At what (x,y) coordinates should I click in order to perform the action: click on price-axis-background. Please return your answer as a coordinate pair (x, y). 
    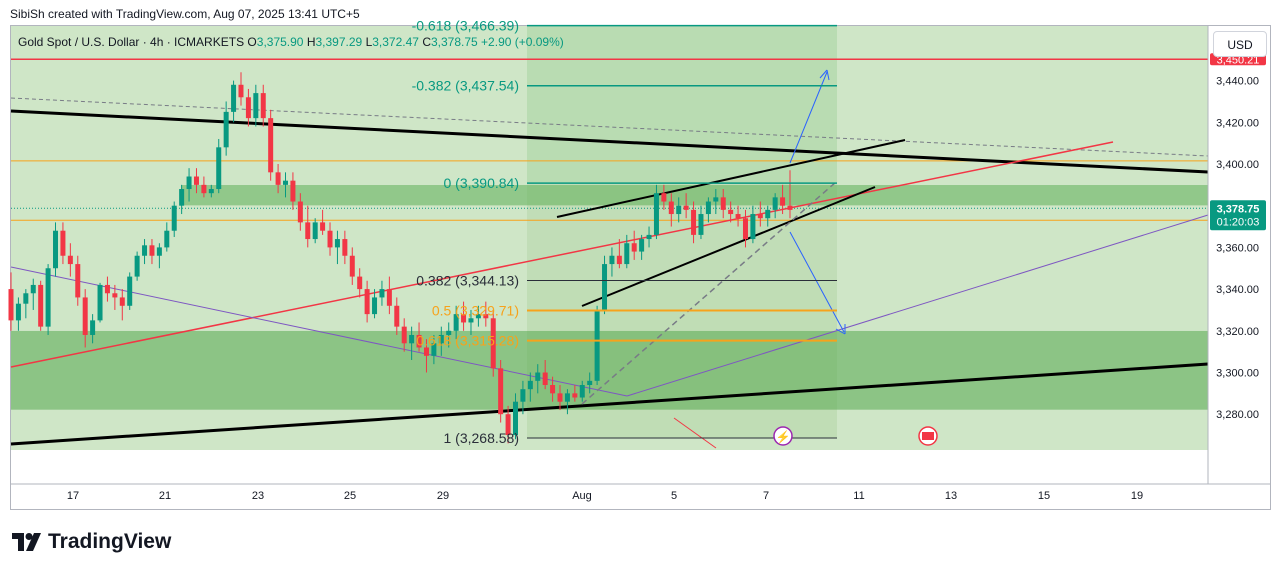
    Looking at the image, I should click on (1239, 255).